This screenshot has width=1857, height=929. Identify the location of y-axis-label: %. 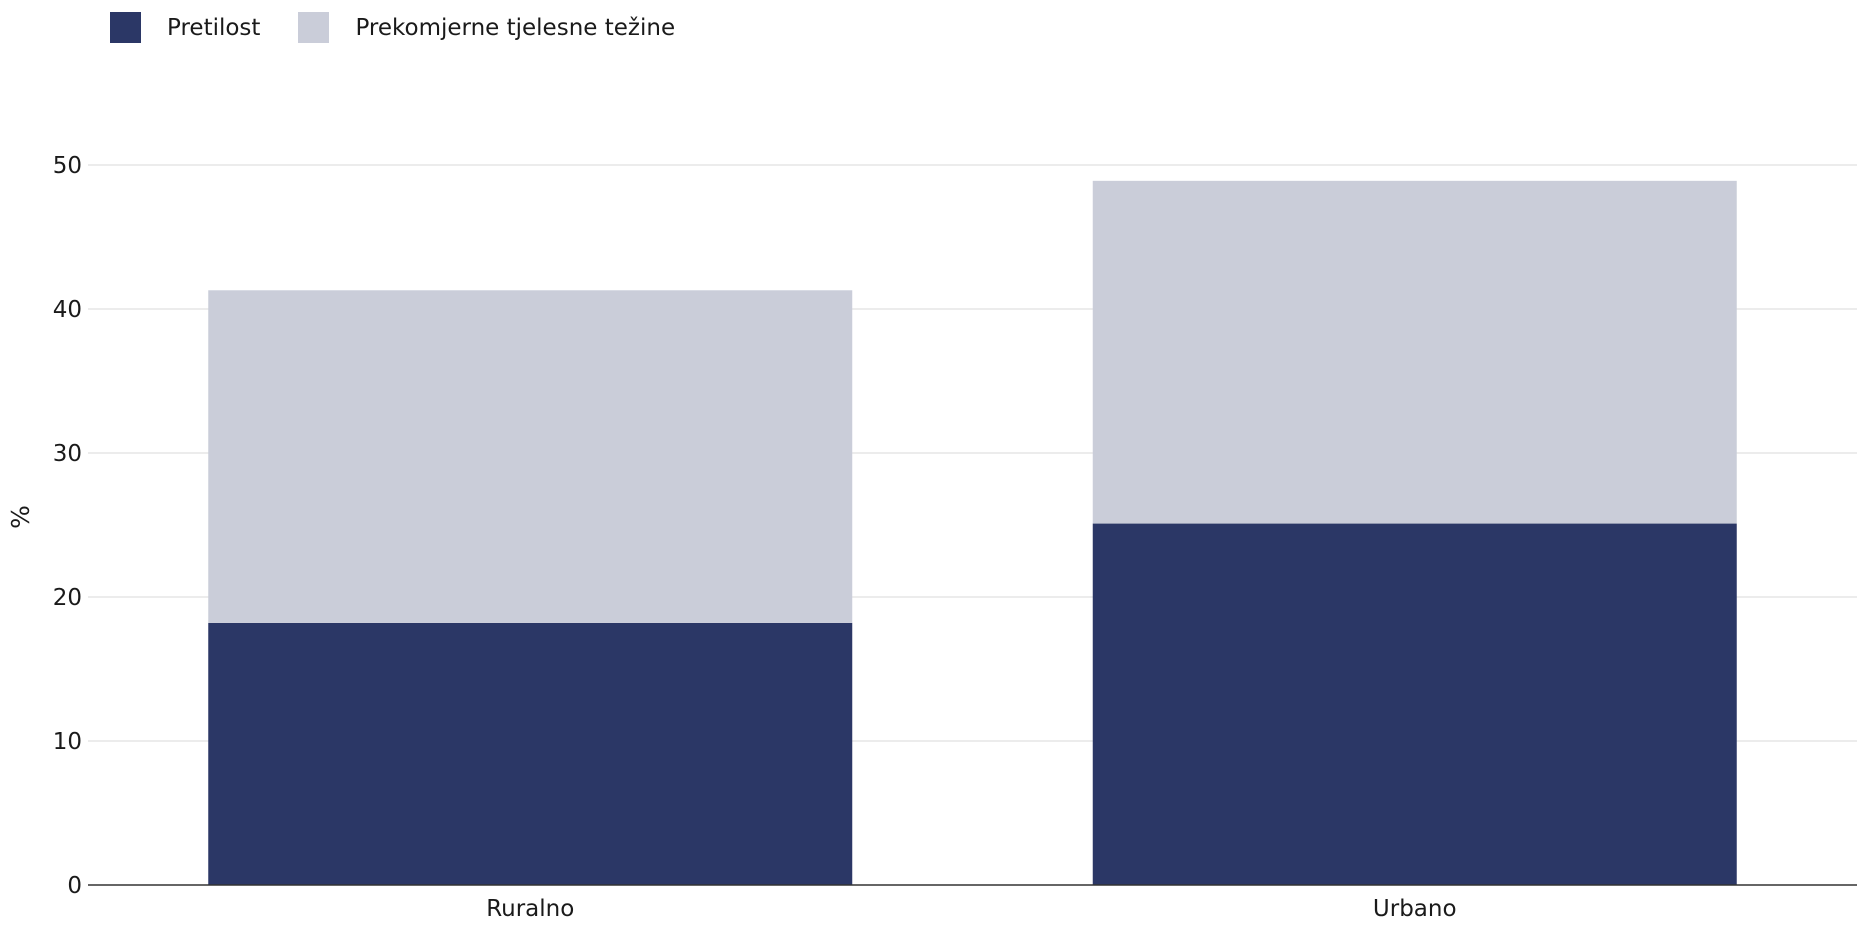
(20, 517).